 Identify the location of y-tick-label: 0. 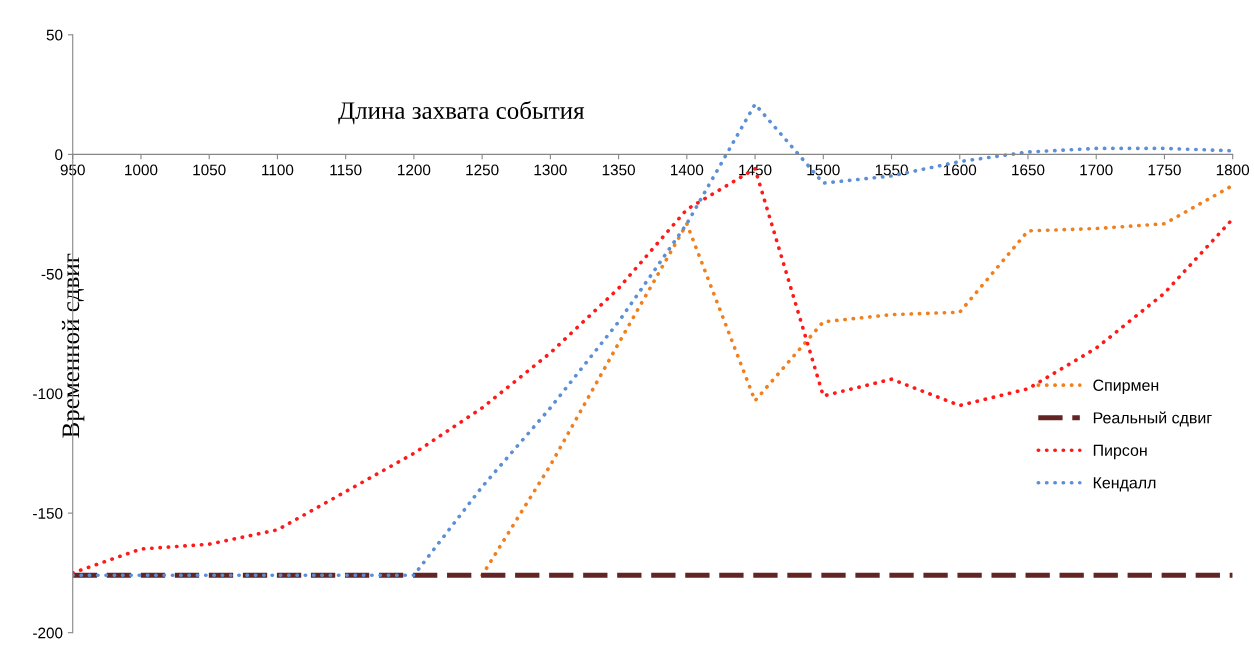
(59, 155).